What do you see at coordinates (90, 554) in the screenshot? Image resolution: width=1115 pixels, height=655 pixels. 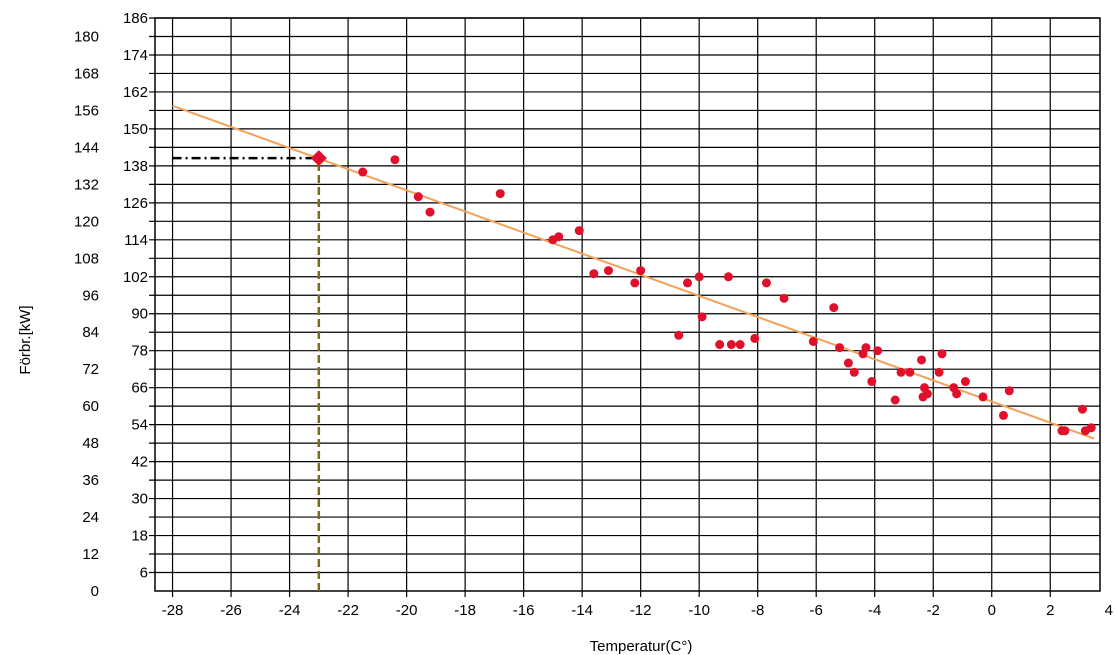 I see `y-tick-label: 12` at bounding box center [90, 554].